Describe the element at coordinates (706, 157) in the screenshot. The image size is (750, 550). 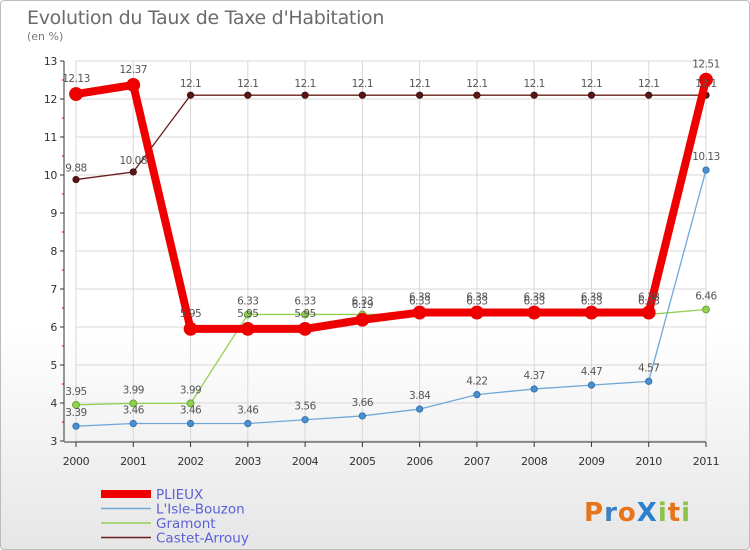
I see `data-label-l-isle-bouzon: 10.13` at that location.